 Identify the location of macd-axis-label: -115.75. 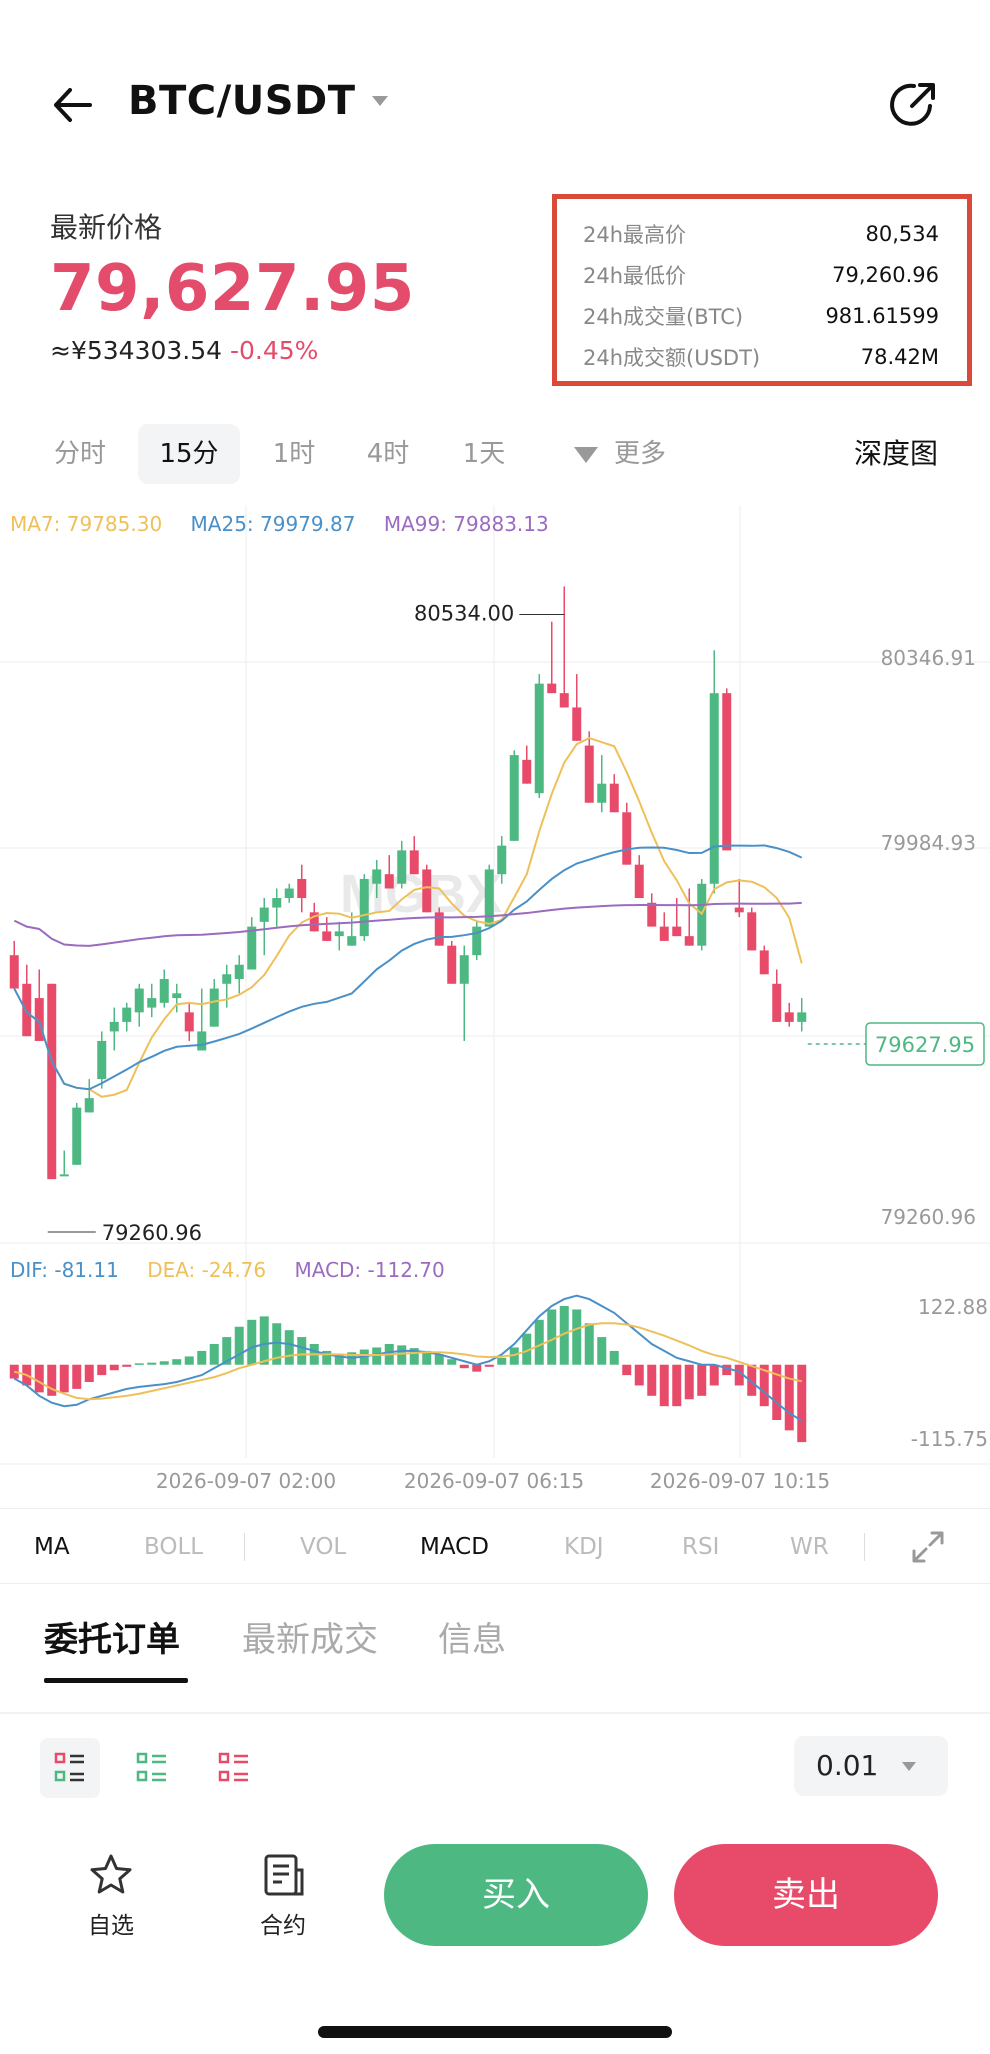
(949, 1439).